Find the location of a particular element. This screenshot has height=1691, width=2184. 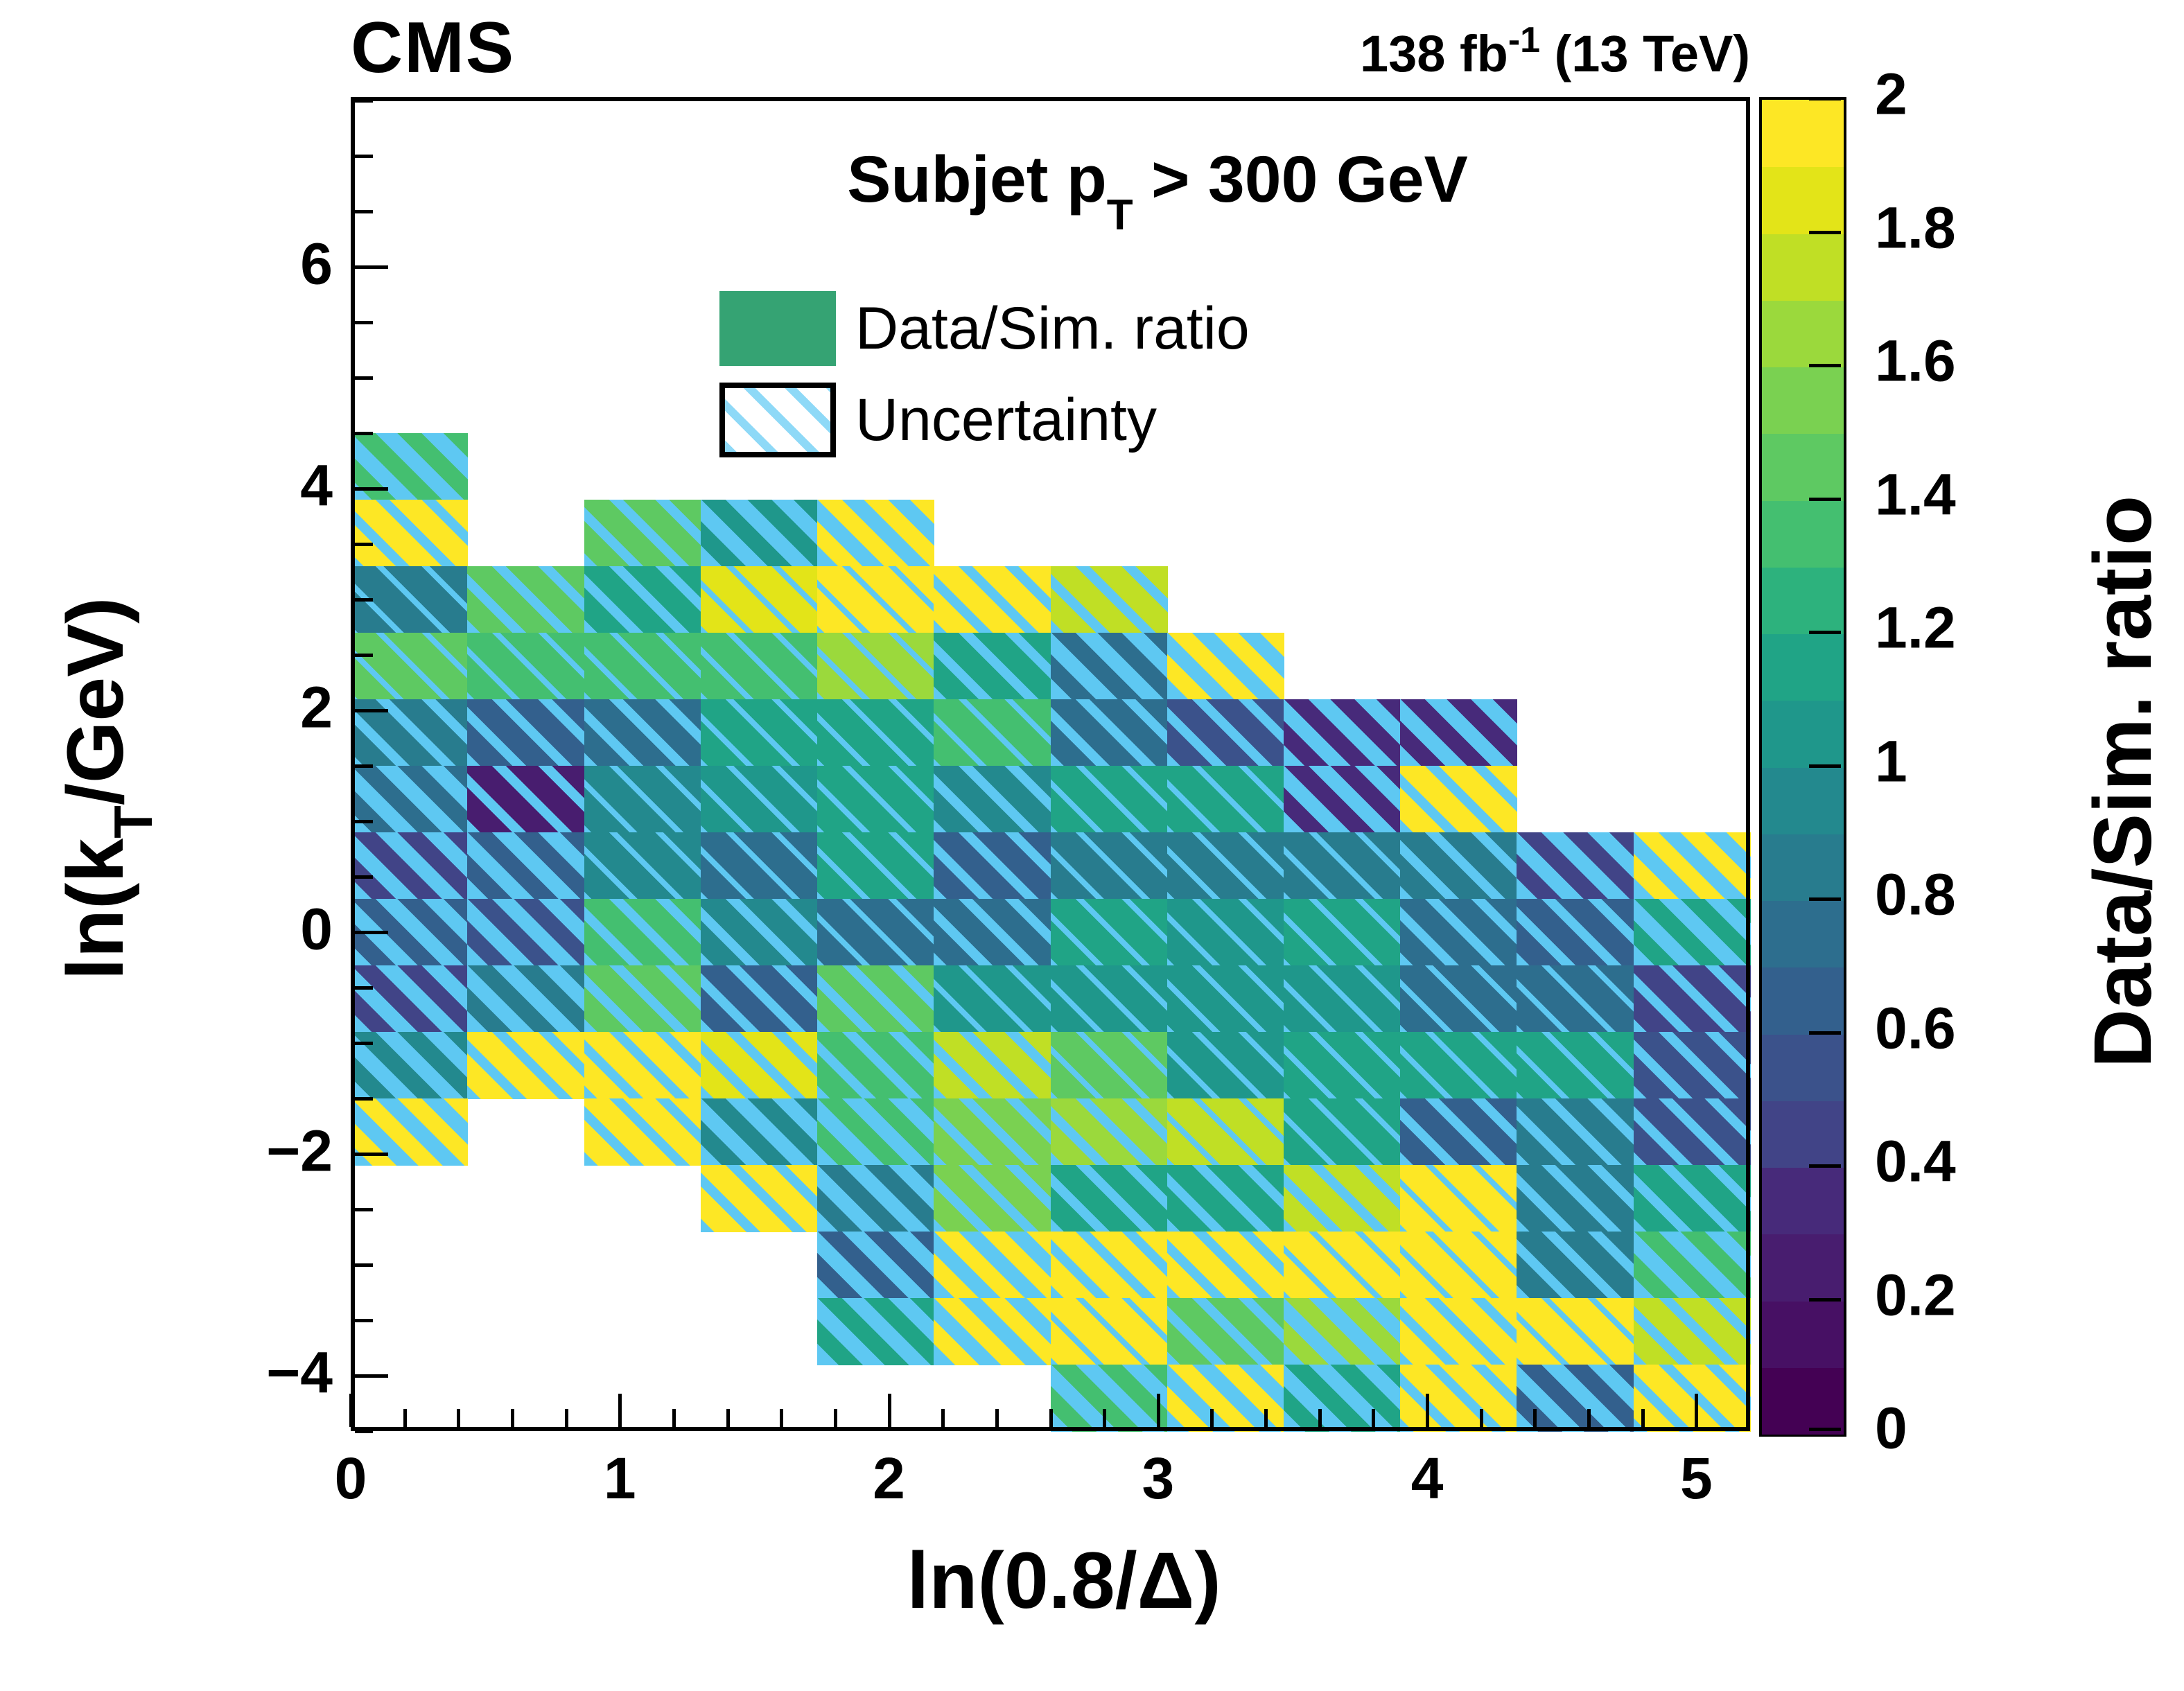

y-tick-label: 2 is located at coordinates (316, 707).